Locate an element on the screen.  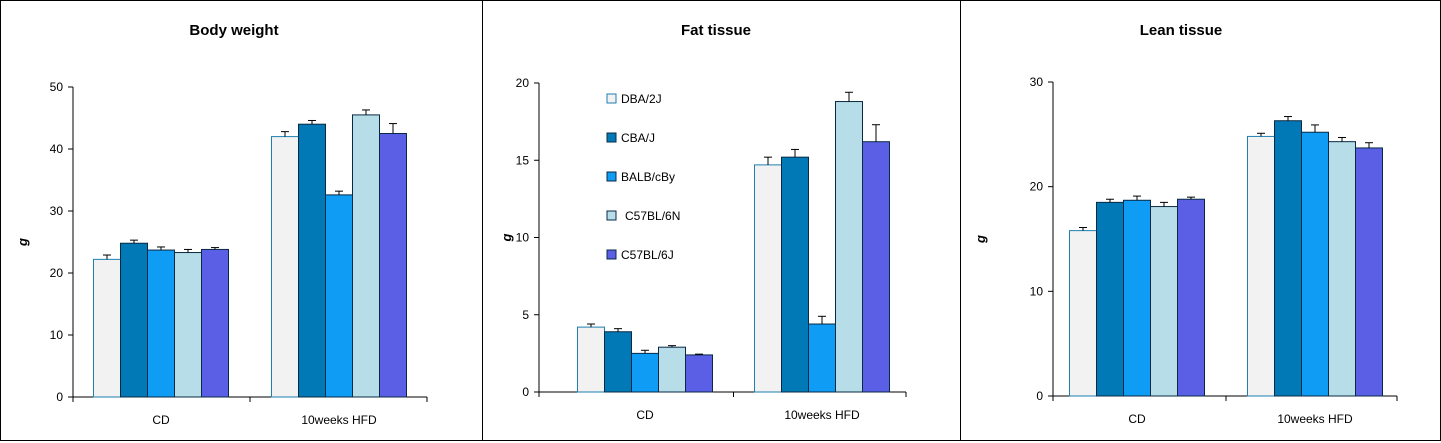
legend-swatch-cba-j is located at coordinates (611, 137).